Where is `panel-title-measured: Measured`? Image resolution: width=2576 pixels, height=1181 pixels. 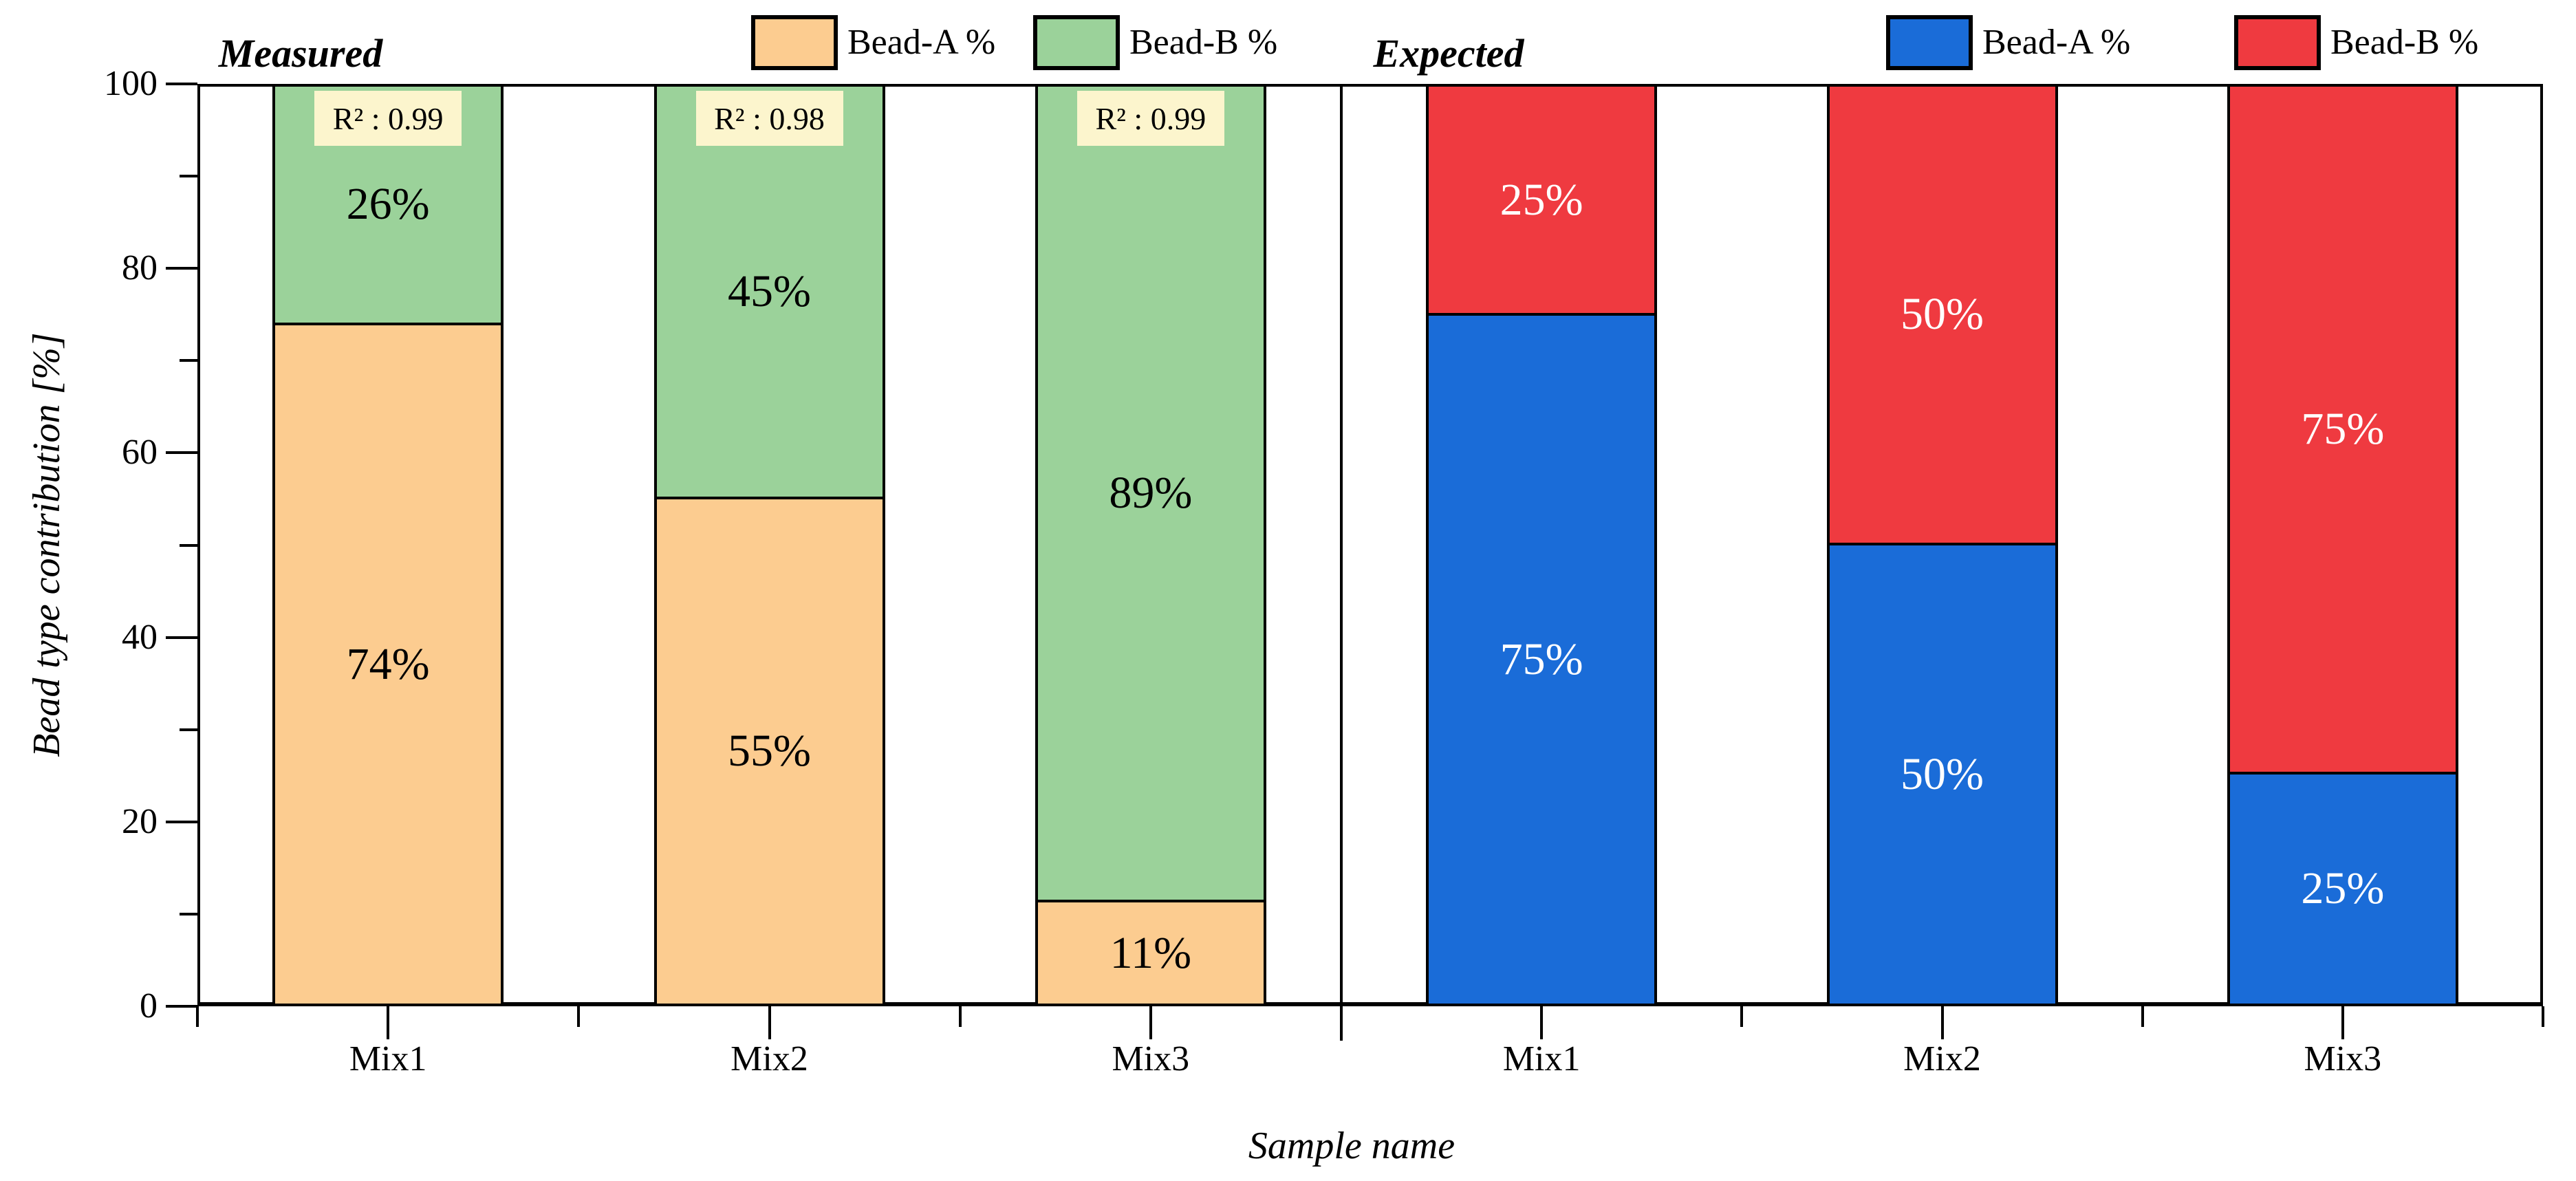
panel-title-measured: Measured is located at coordinates (300, 53).